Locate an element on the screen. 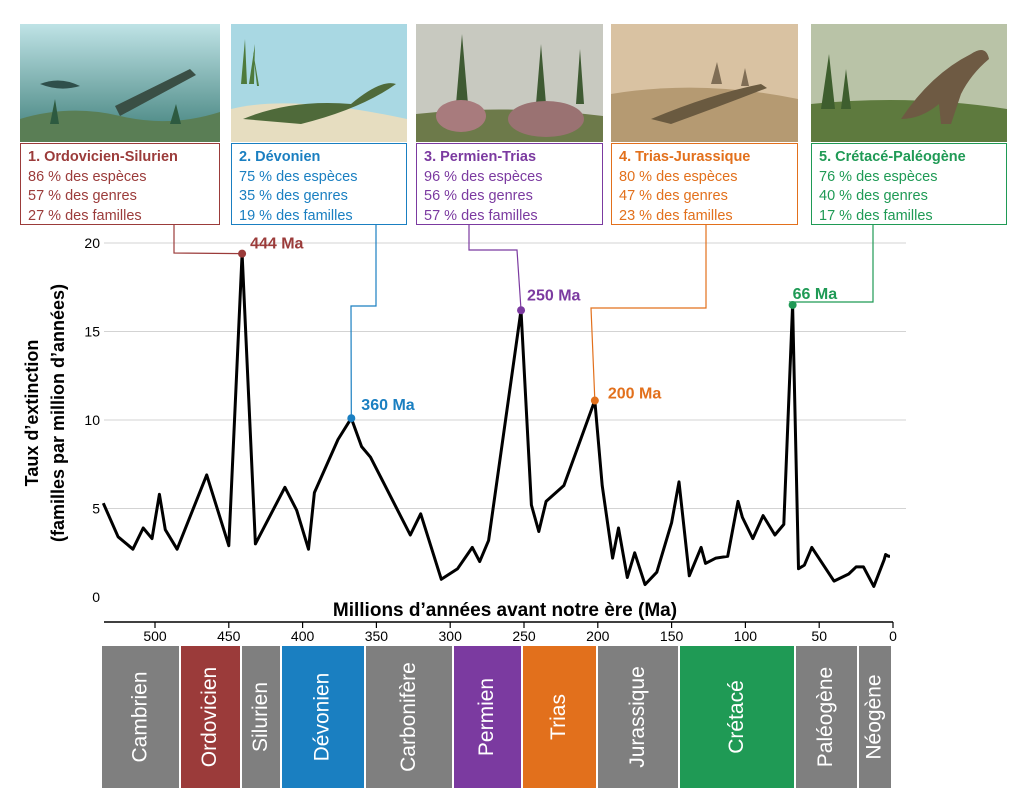 Image resolution: width=1024 pixels, height=805 pixels. y-tick-label: 5 is located at coordinates (96, 509).